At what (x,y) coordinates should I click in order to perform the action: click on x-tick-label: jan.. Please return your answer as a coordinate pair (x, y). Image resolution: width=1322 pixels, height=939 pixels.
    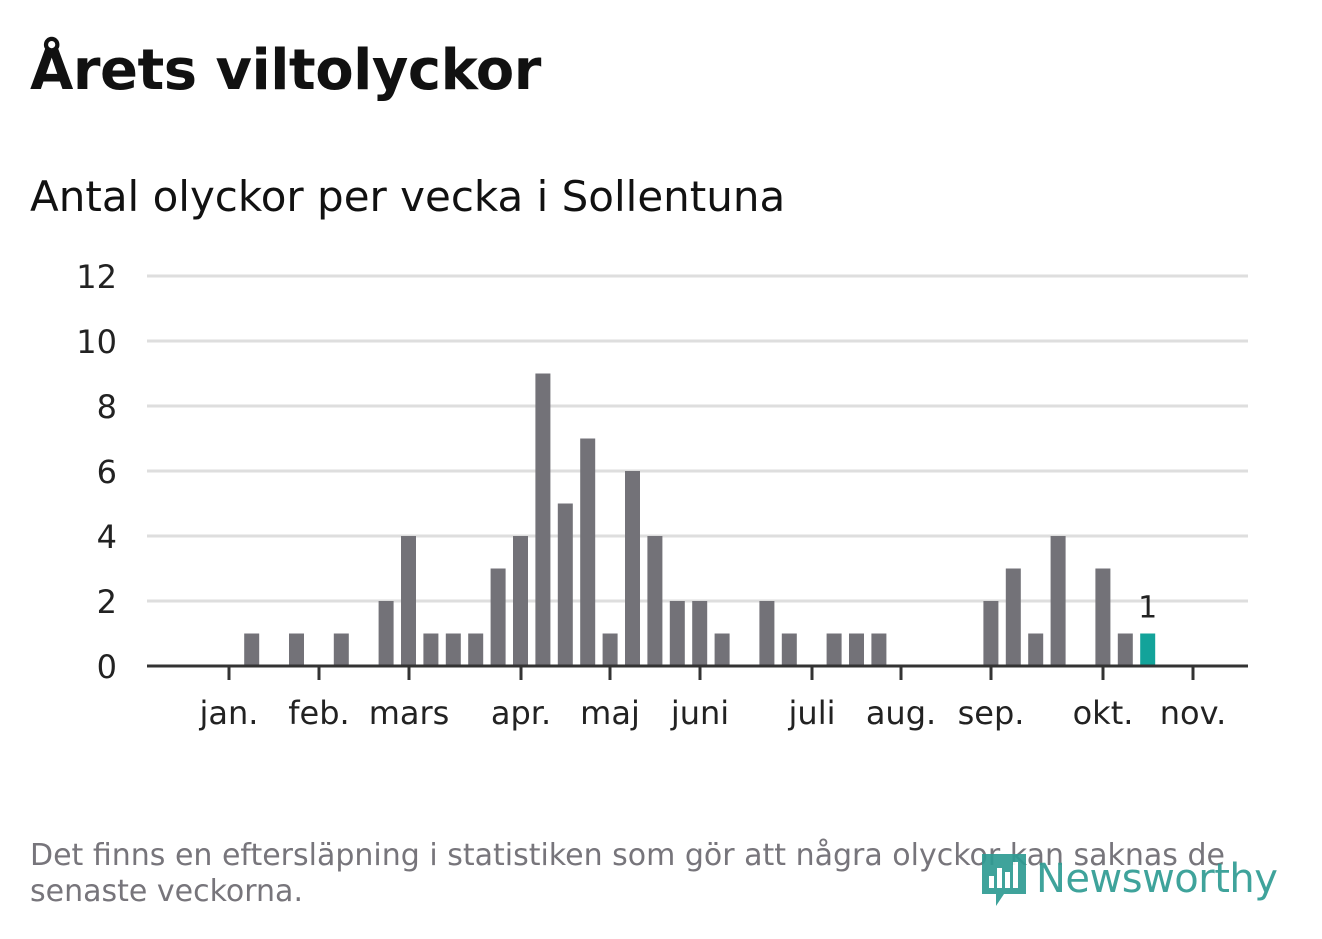
    Looking at the image, I should click on (229, 713).